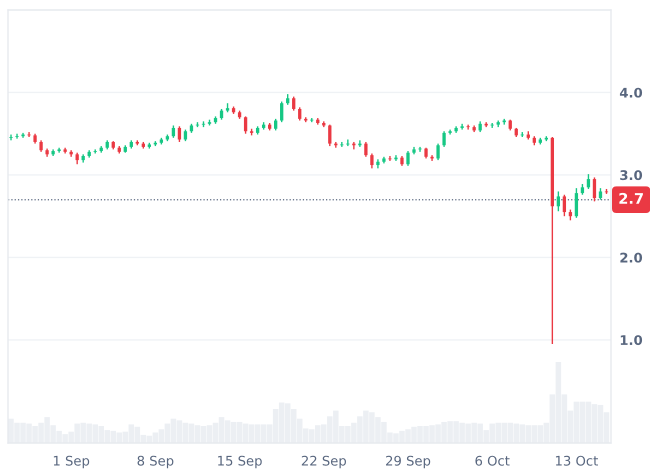  Describe the element at coordinates (240, 462) in the screenshot. I see `x-tick-label: 15 Sep` at that location.